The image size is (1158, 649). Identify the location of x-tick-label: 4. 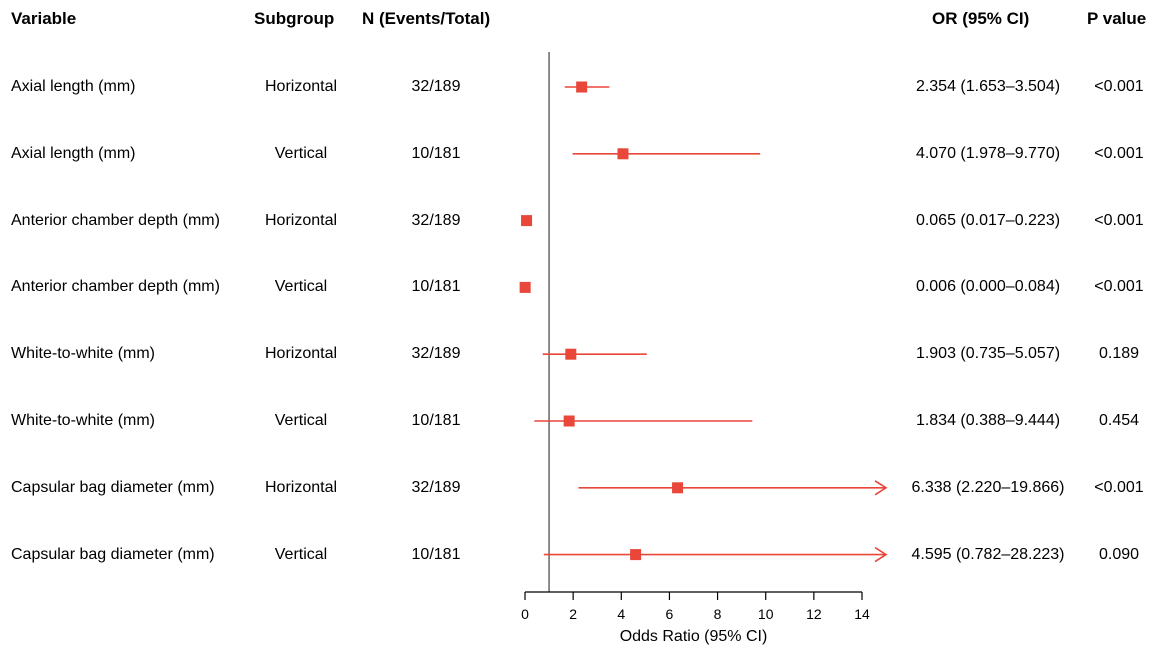
(621, 614).